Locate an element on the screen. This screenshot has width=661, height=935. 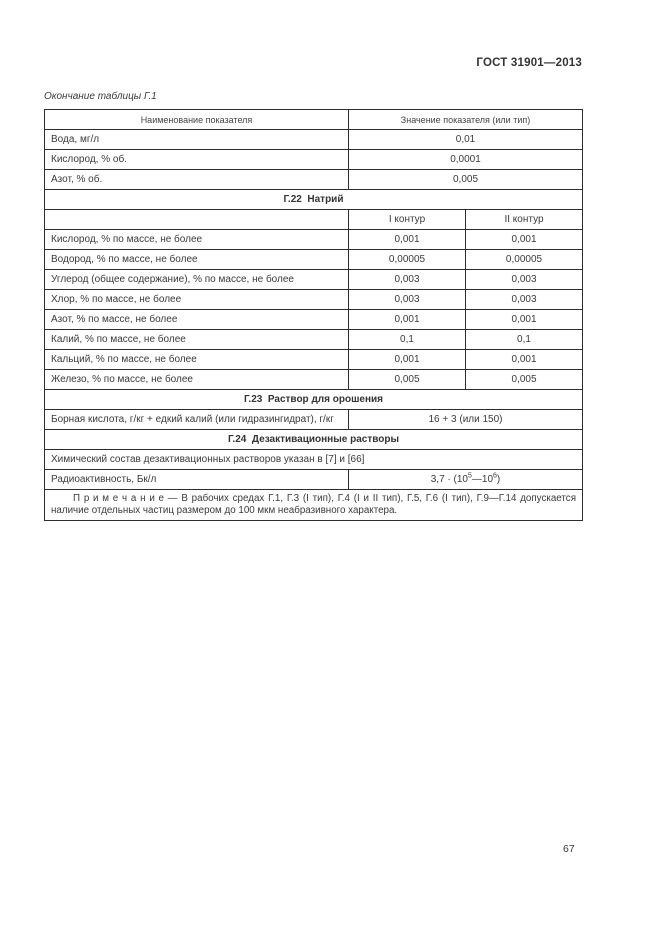
empty-cell is located at coordinates (196, 219).